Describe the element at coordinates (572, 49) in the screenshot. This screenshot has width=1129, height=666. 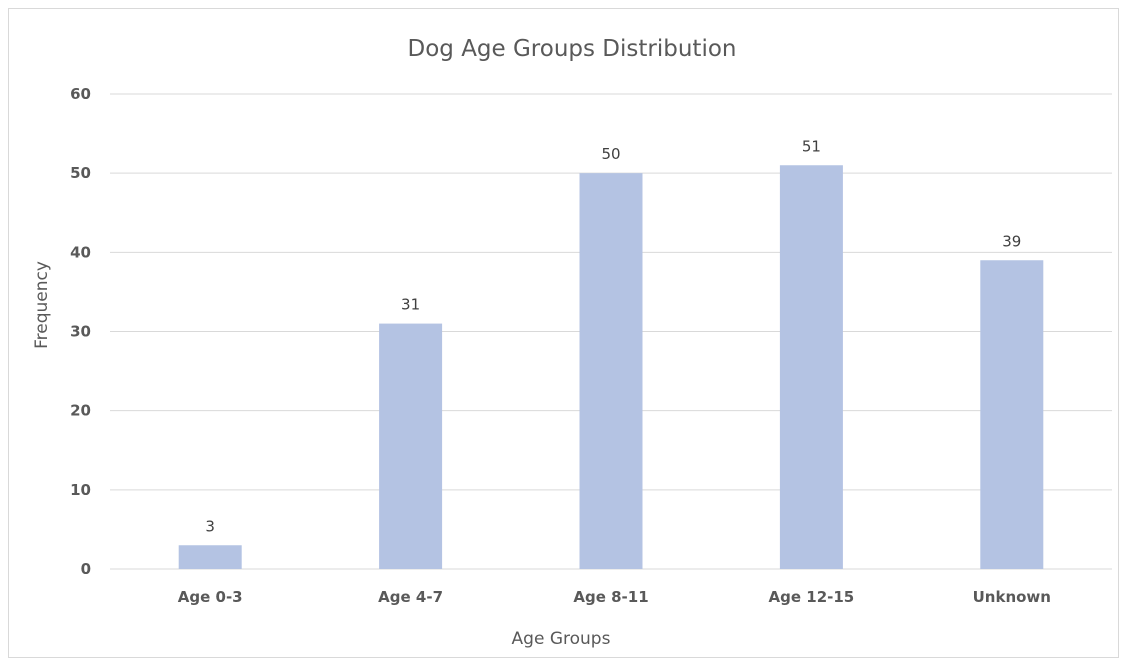
I see `chart-title: Dog Age Groups Distribution` at that location.